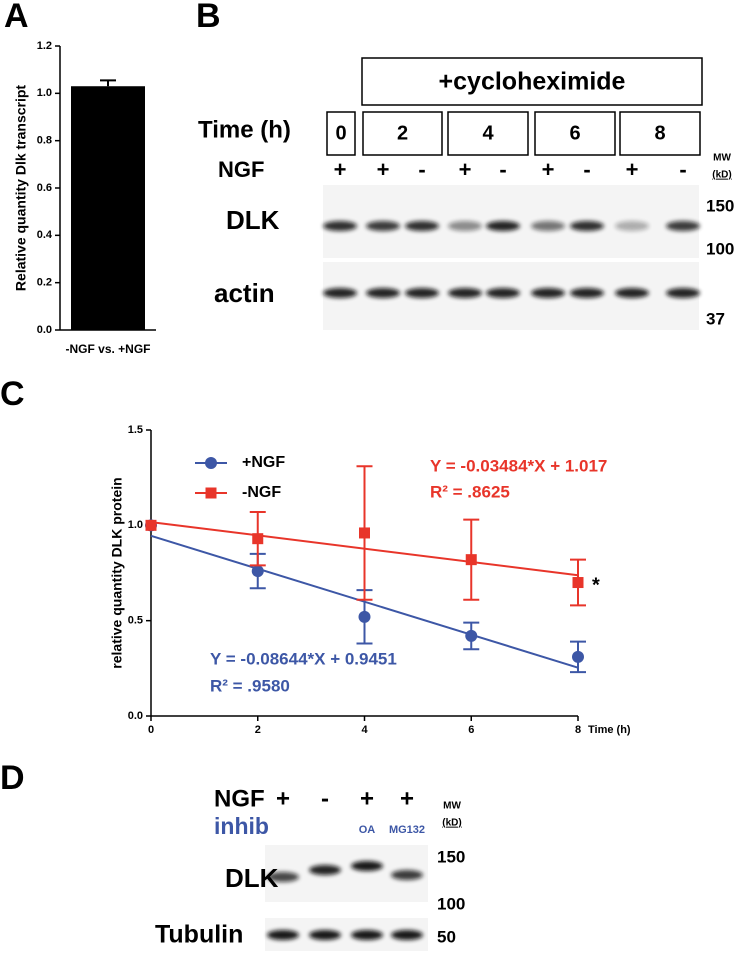 Image resolution: width=742 pixels, height=953 pixels. I want to click on row-label: DLK, so click(253, 220).